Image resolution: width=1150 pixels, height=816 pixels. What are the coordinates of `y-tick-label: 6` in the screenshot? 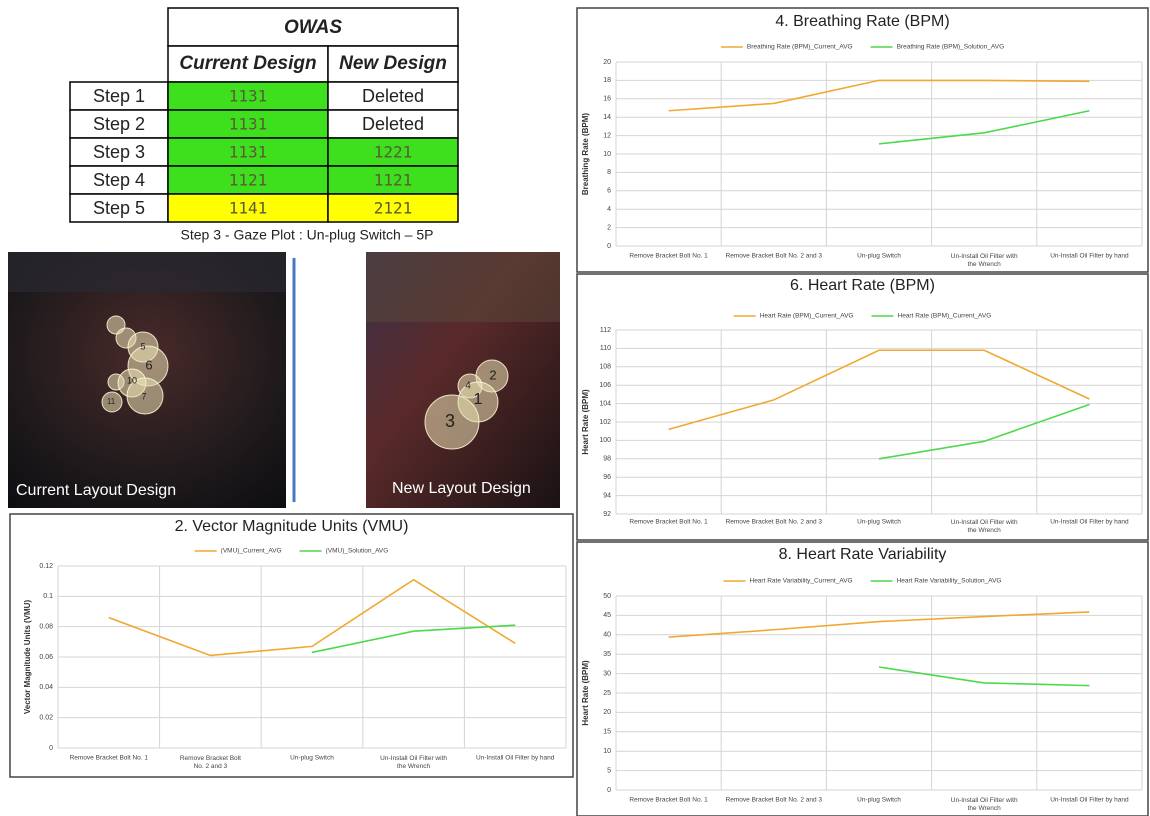 It's located at (609, 191).